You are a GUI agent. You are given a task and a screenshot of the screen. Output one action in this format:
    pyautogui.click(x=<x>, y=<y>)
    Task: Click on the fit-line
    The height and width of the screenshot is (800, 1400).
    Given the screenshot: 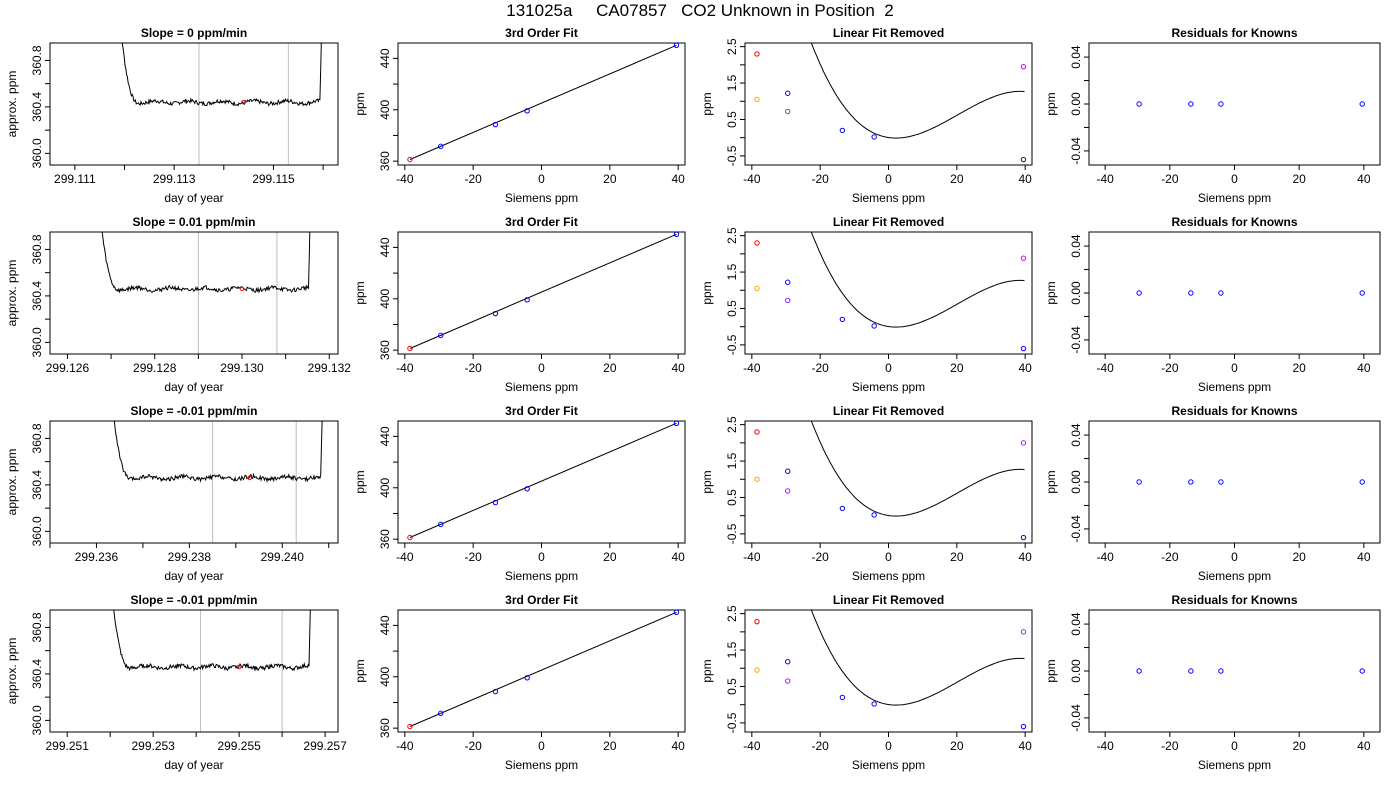 What is the action you would take?
    pyautogui.click(x=543, y=669)
    